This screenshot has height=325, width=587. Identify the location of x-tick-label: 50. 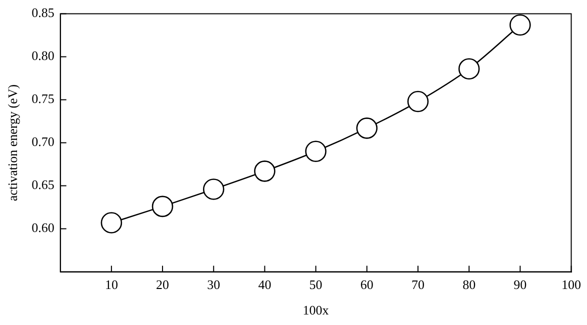
(315, 284).